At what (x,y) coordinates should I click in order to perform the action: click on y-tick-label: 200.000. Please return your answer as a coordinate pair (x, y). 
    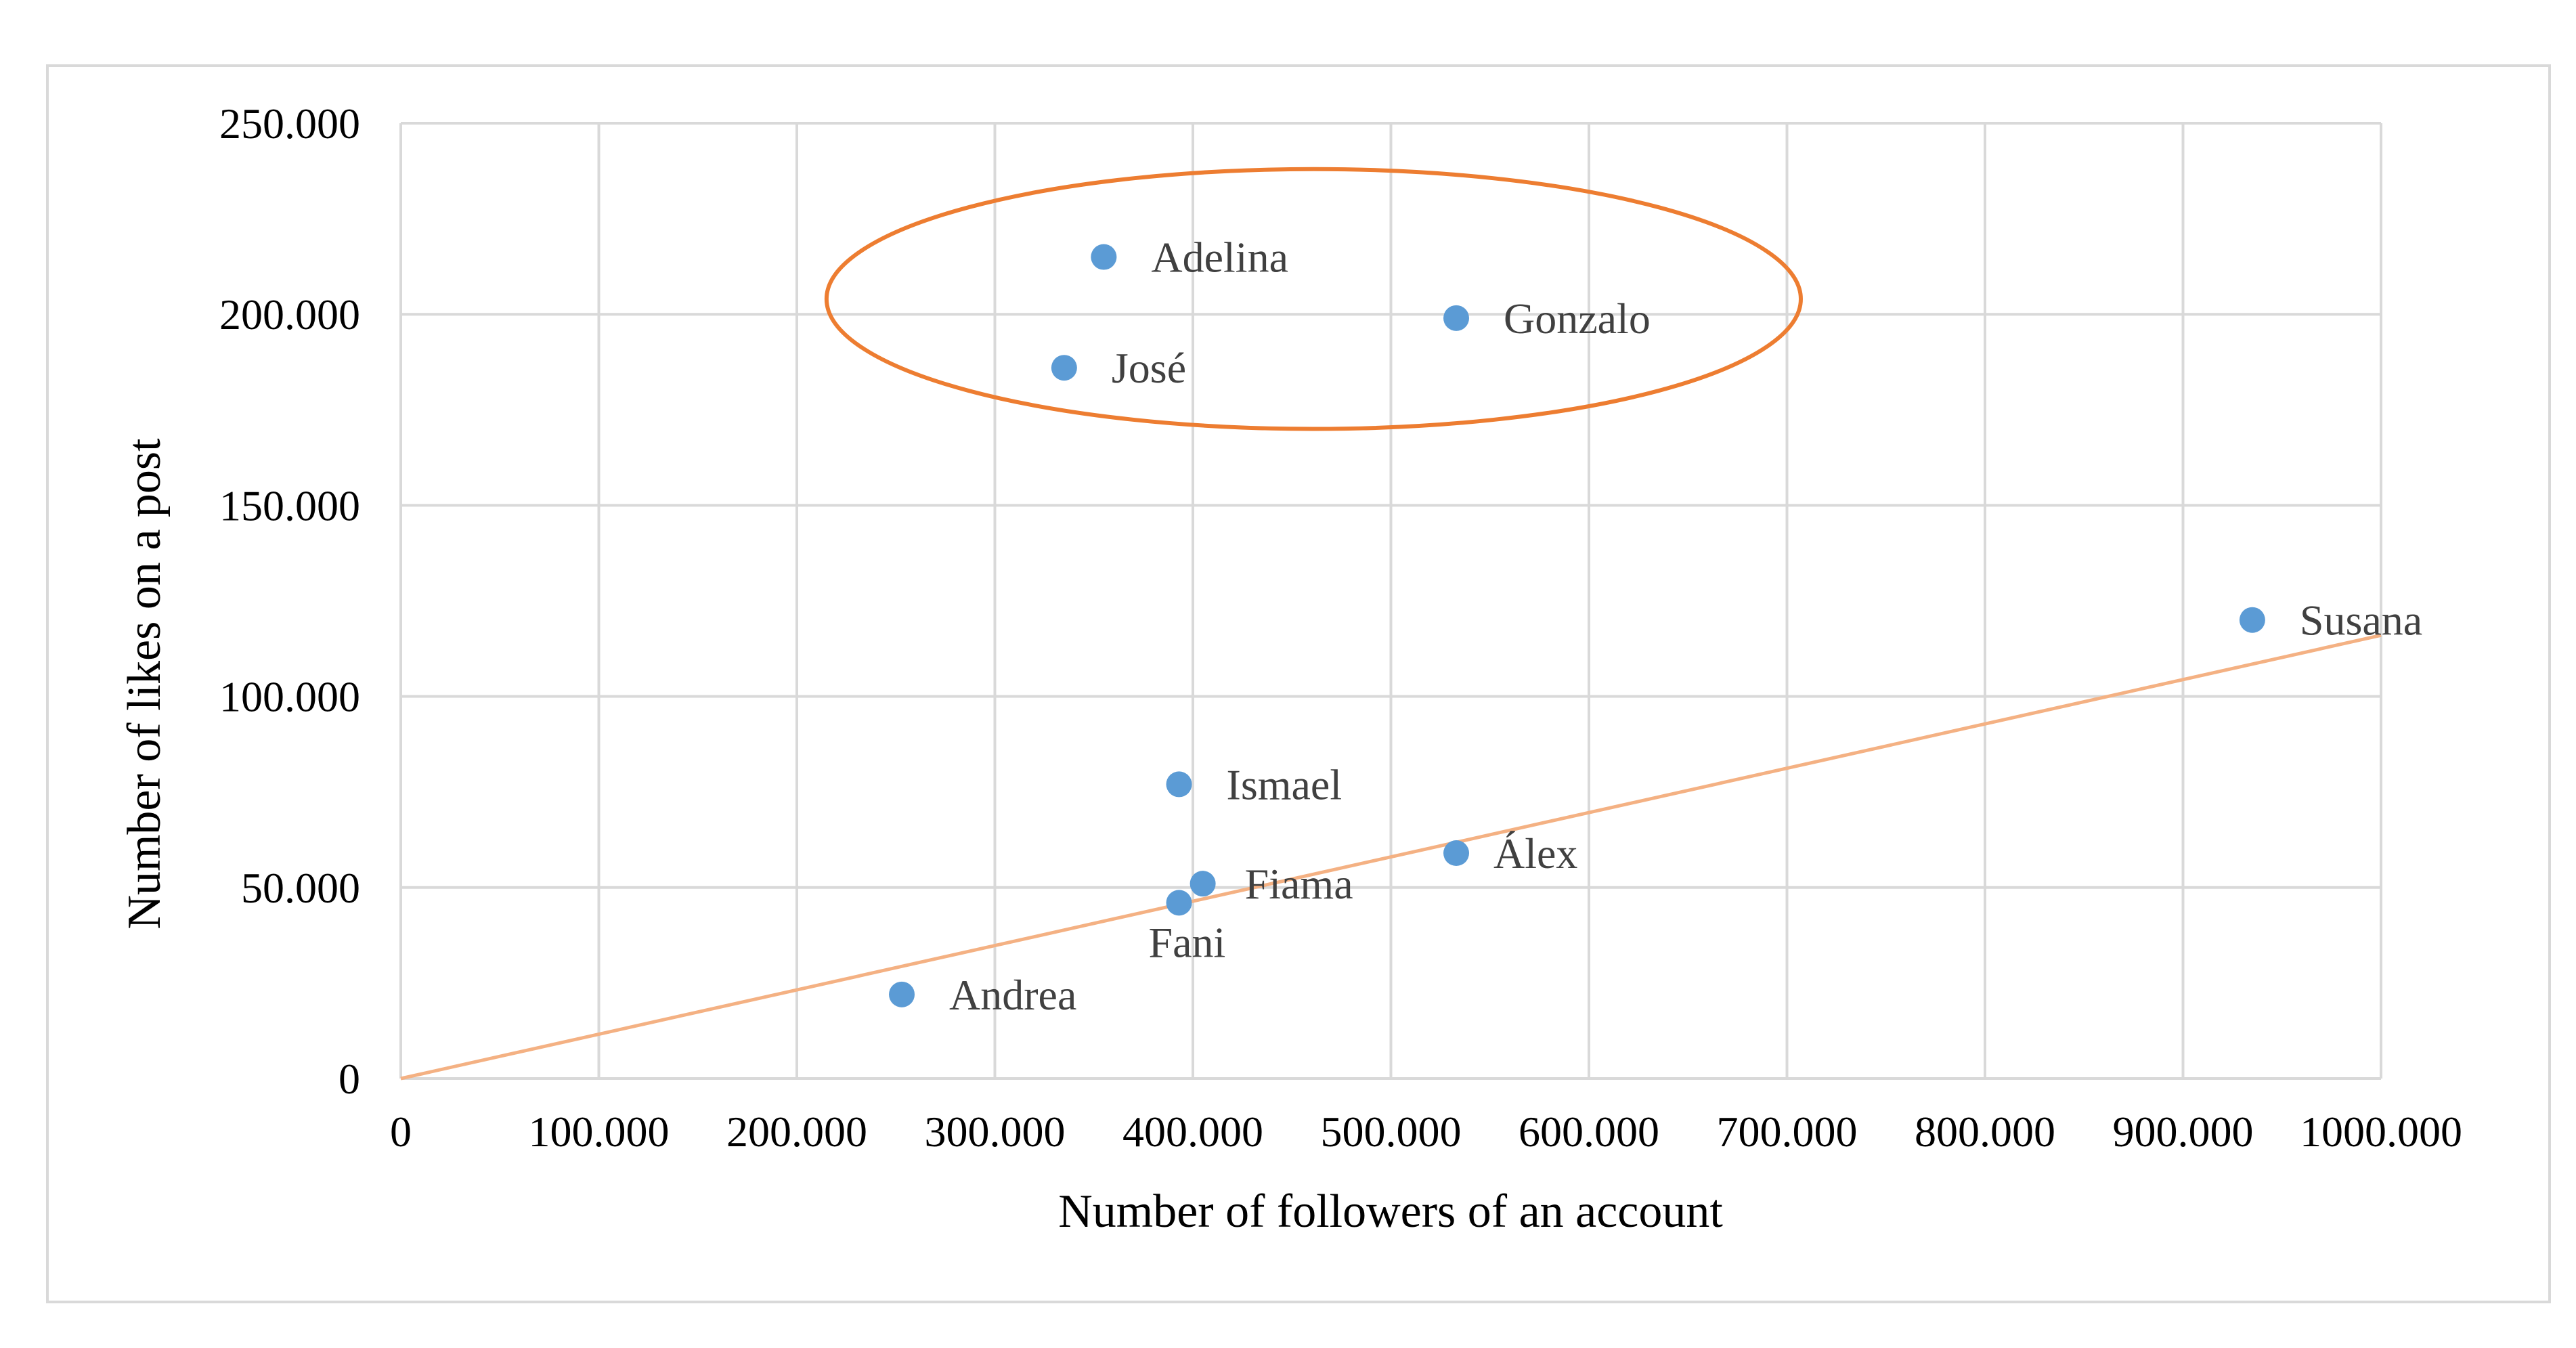
    Looking at the image, I should click on (289, 314).